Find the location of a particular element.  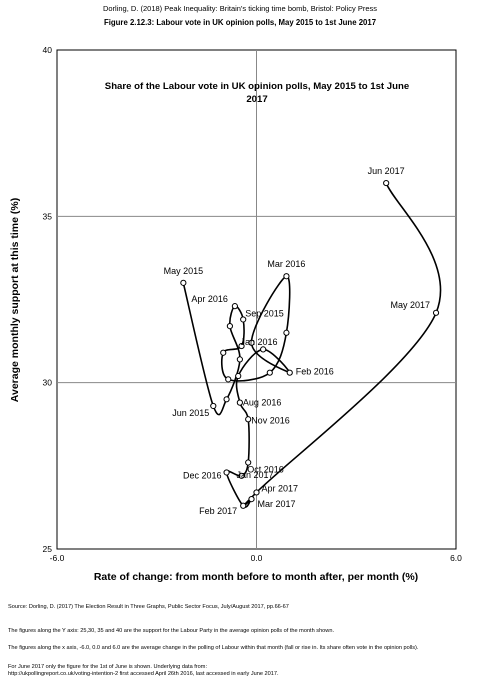

y-tick-label: 25 is located at coordinates (48, 549).